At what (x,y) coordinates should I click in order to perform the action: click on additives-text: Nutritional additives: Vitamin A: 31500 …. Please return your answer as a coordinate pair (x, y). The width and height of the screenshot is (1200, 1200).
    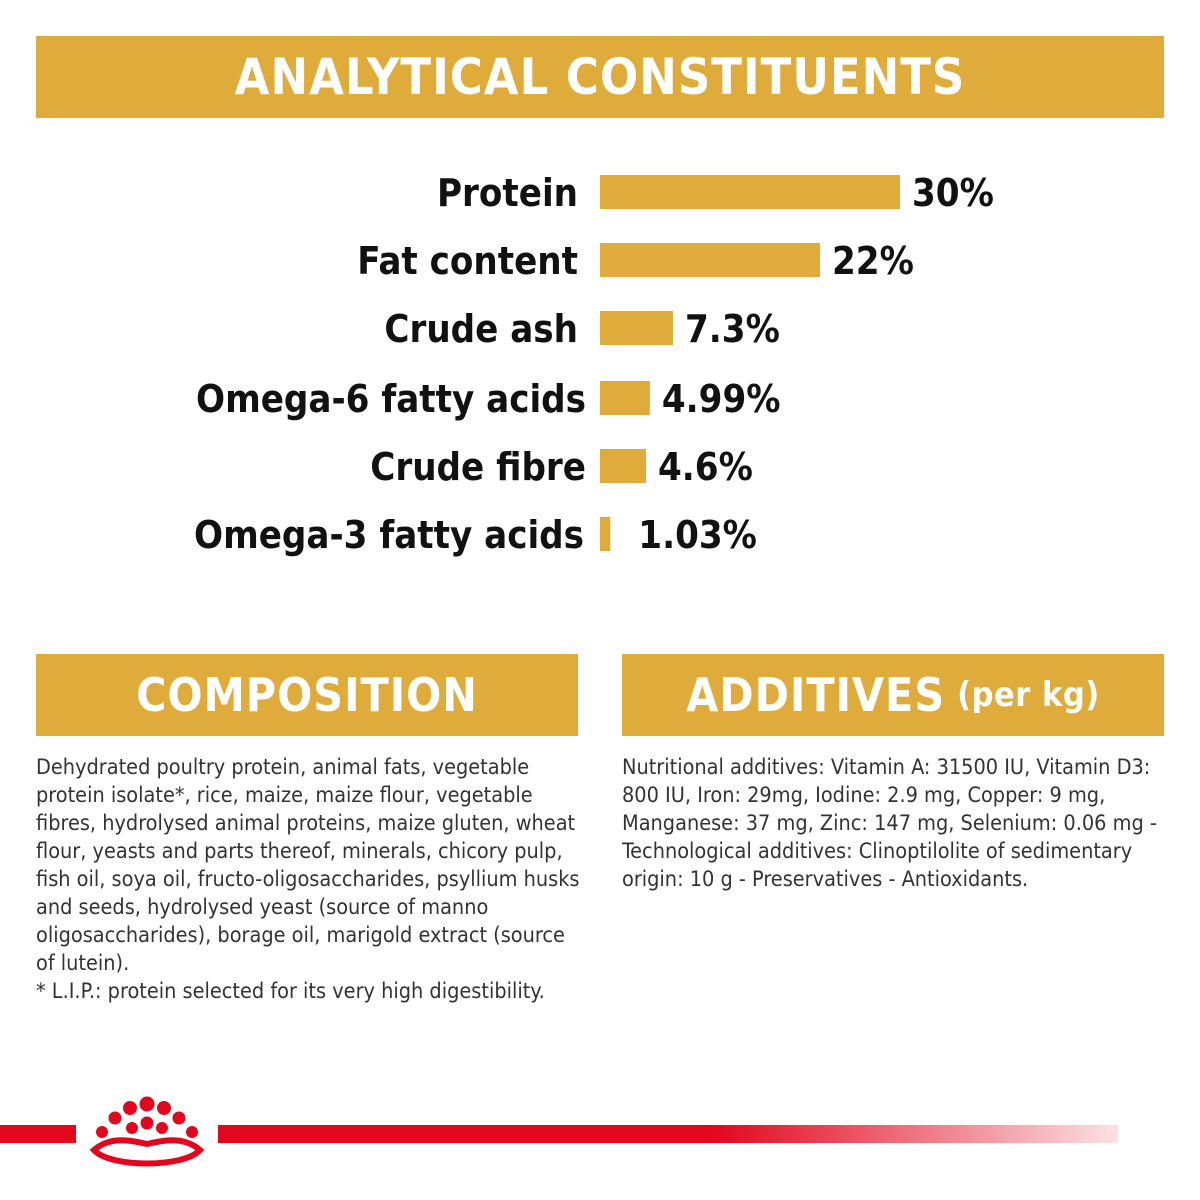
    Looking at the image, I should click on (889, 823).